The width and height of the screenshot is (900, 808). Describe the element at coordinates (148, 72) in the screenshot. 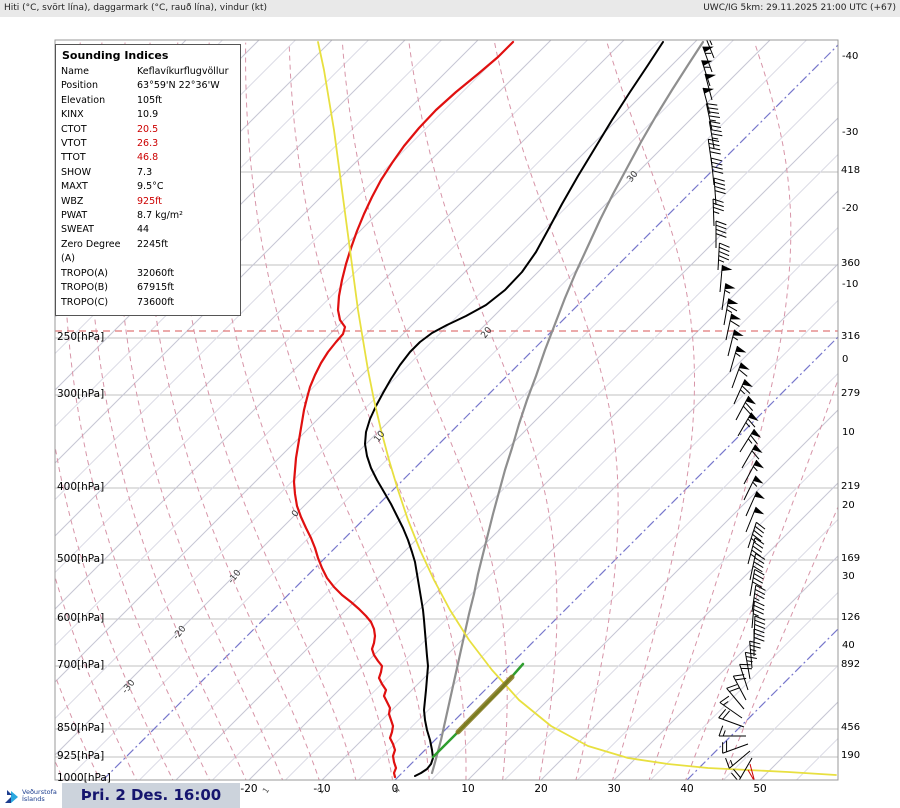

I see `indices-row: Name Keflavíkurflugvöllur` at that location.